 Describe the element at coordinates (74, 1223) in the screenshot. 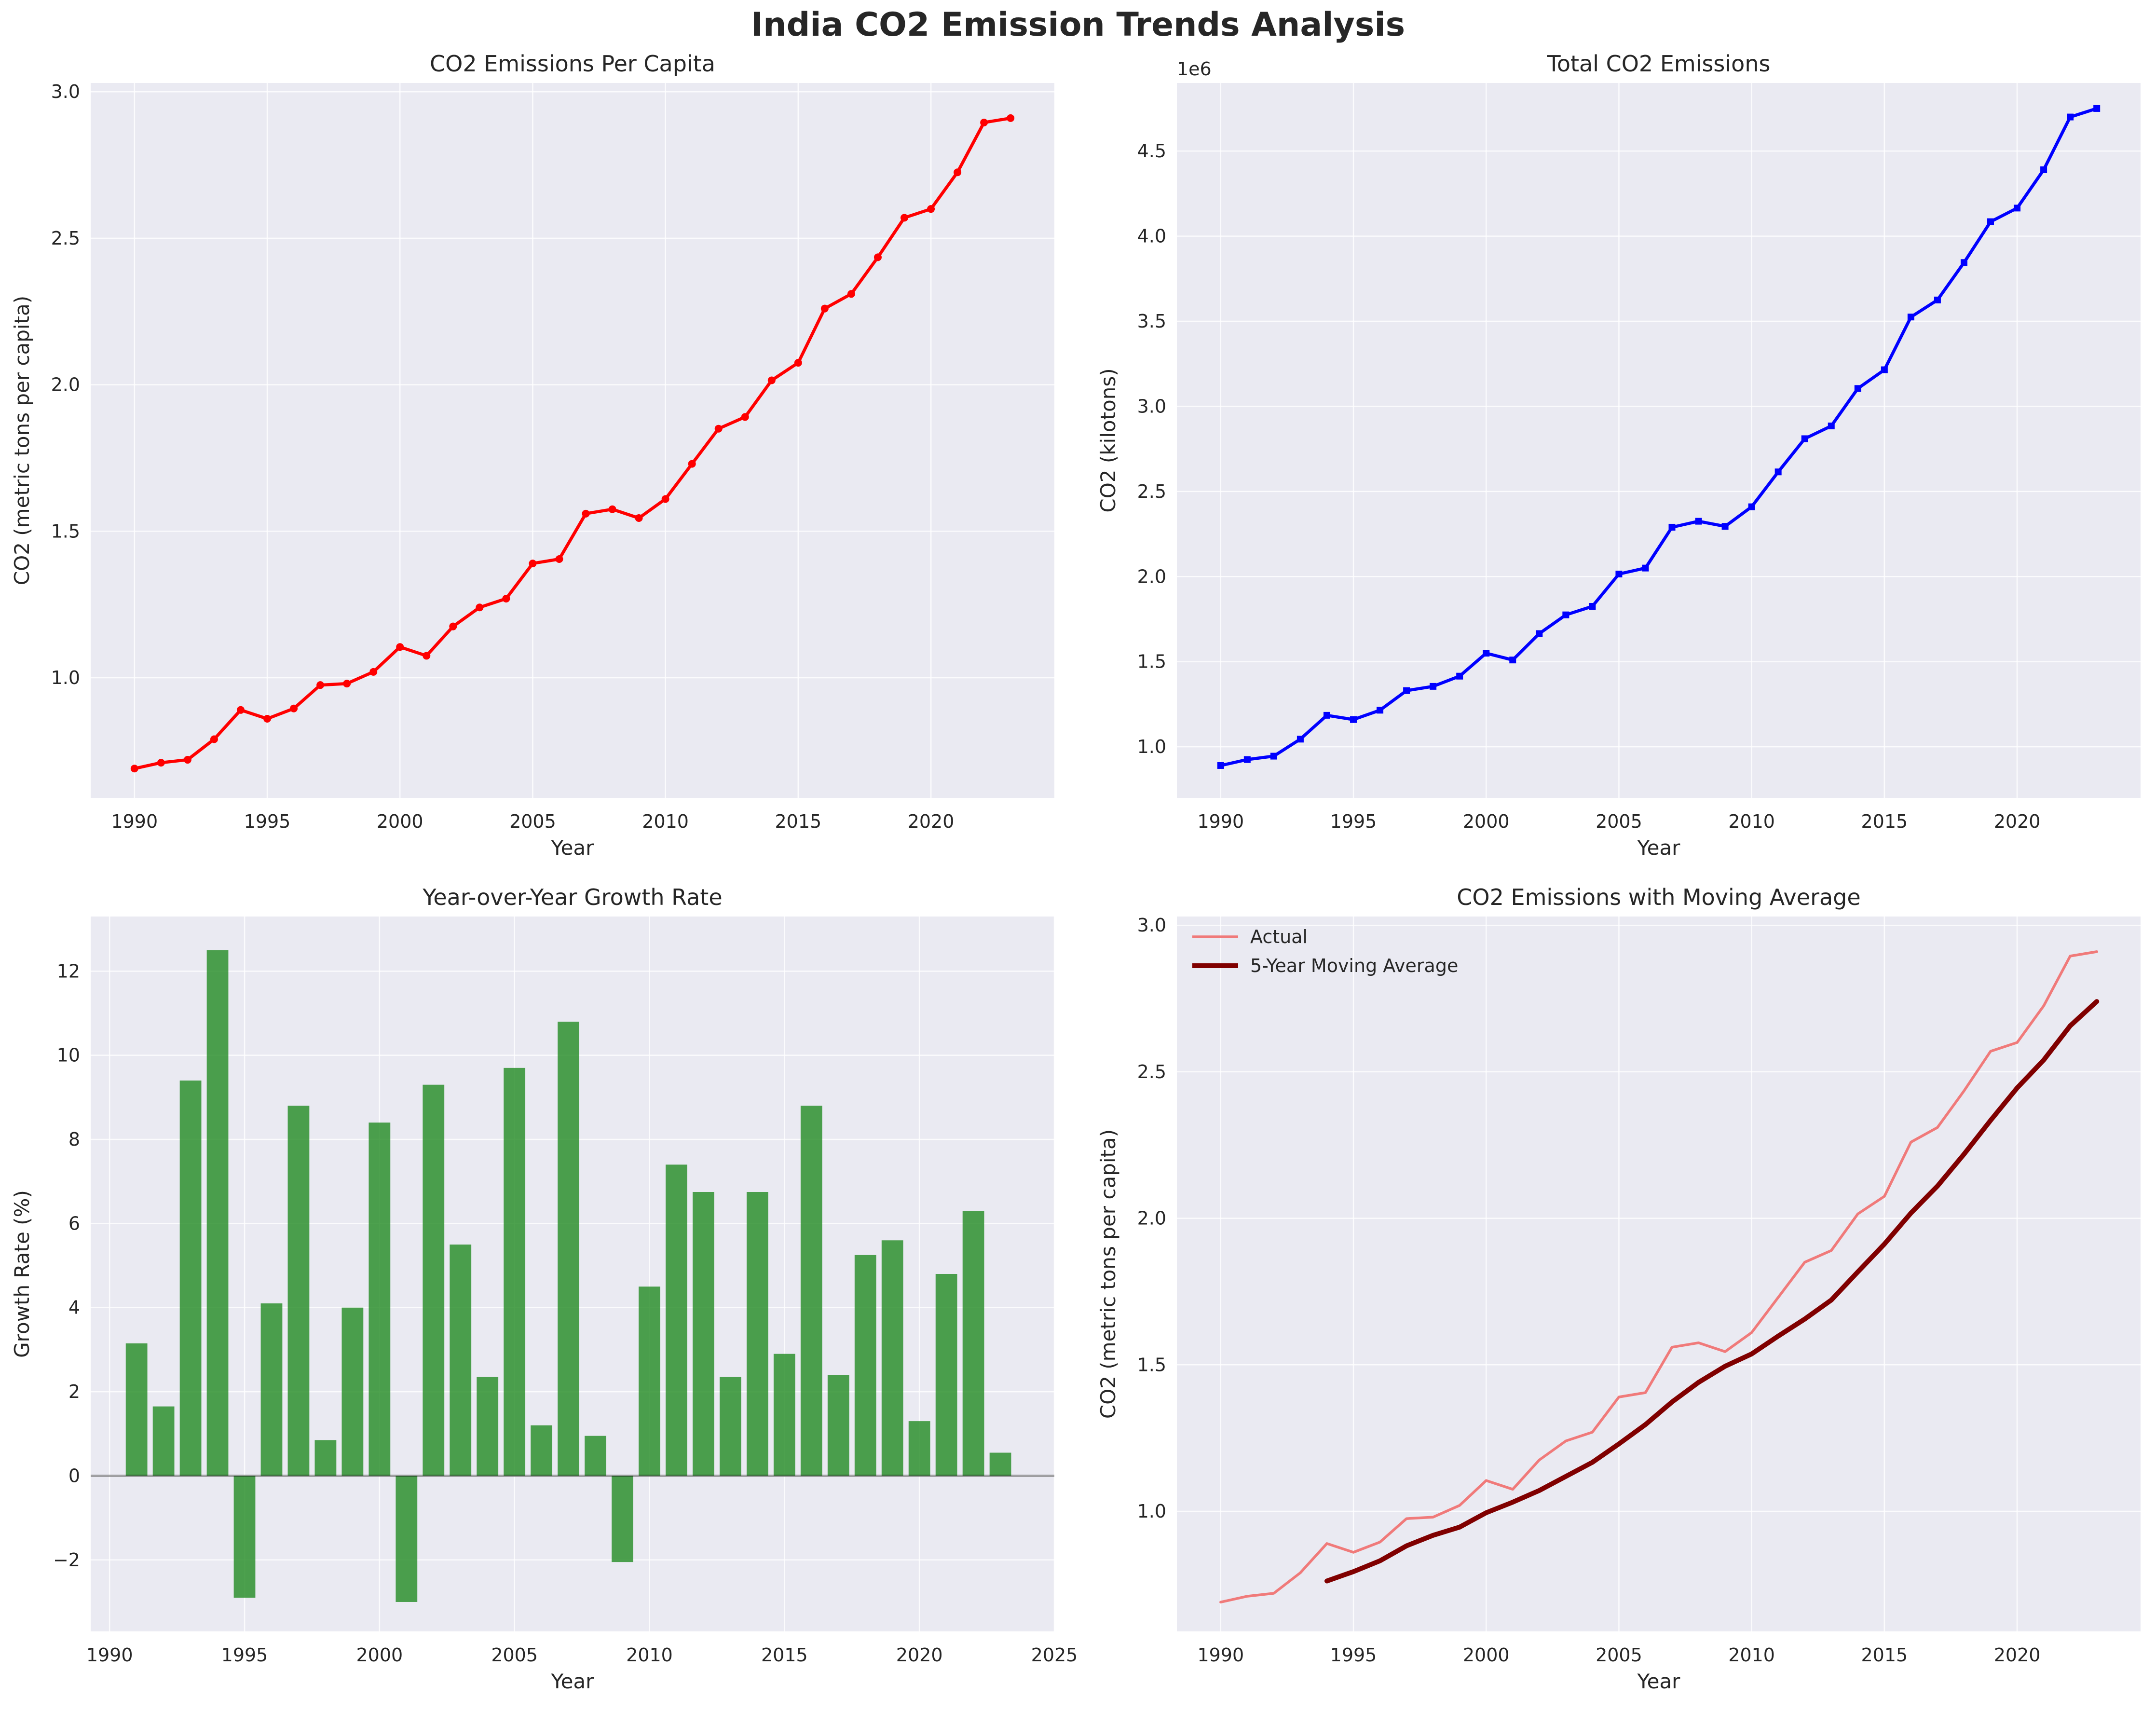

I see `y-tick-label: 6` at that location.